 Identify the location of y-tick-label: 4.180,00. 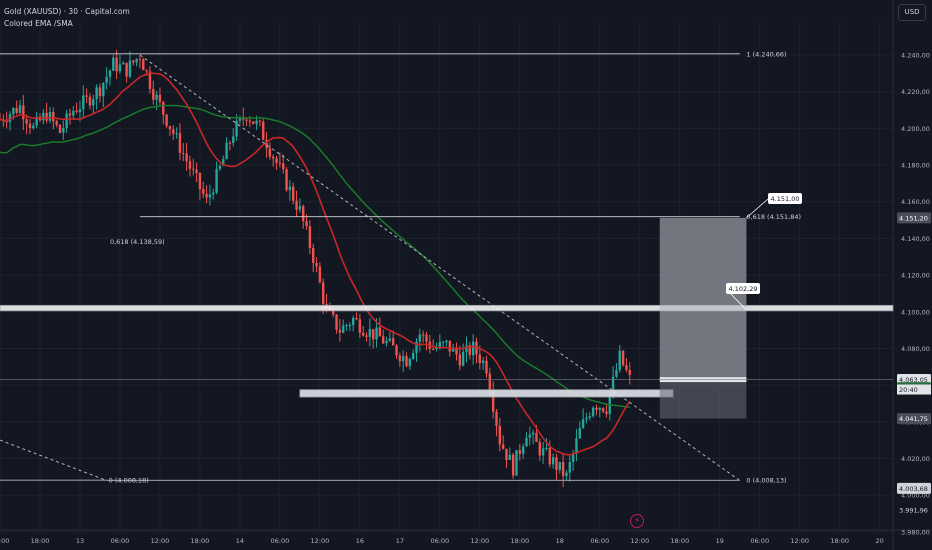
(915, 166).